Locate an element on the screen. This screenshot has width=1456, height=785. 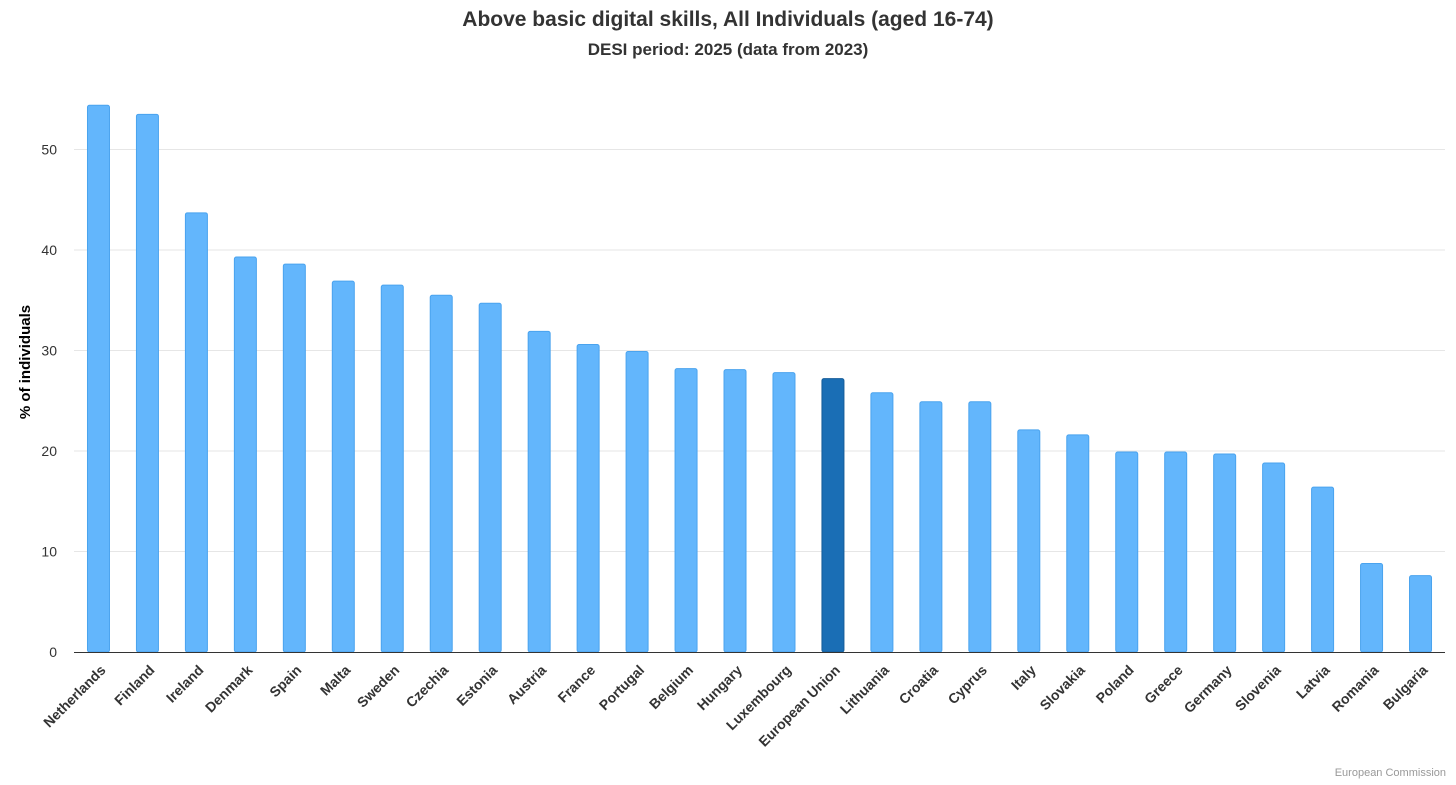
x-tick-label: Hungary is located at coordinates (720, 688).